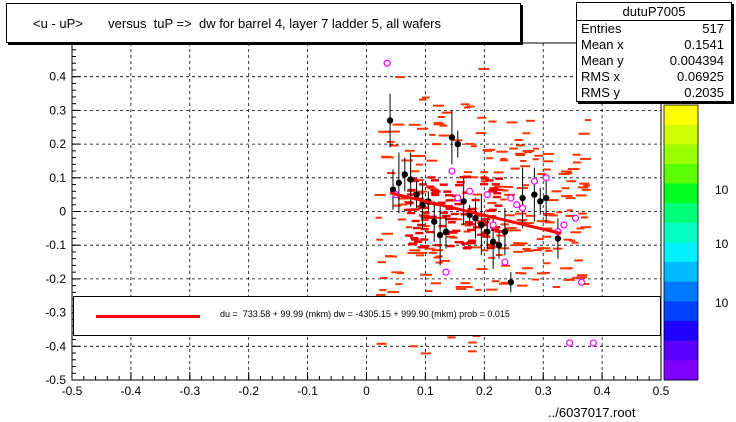 This screenshot has height=422, width=736. What do you see at coordinates (72, 391) in the screenshot?
I see `x-tick-label: -0.5` at bounding box center [72, 391].